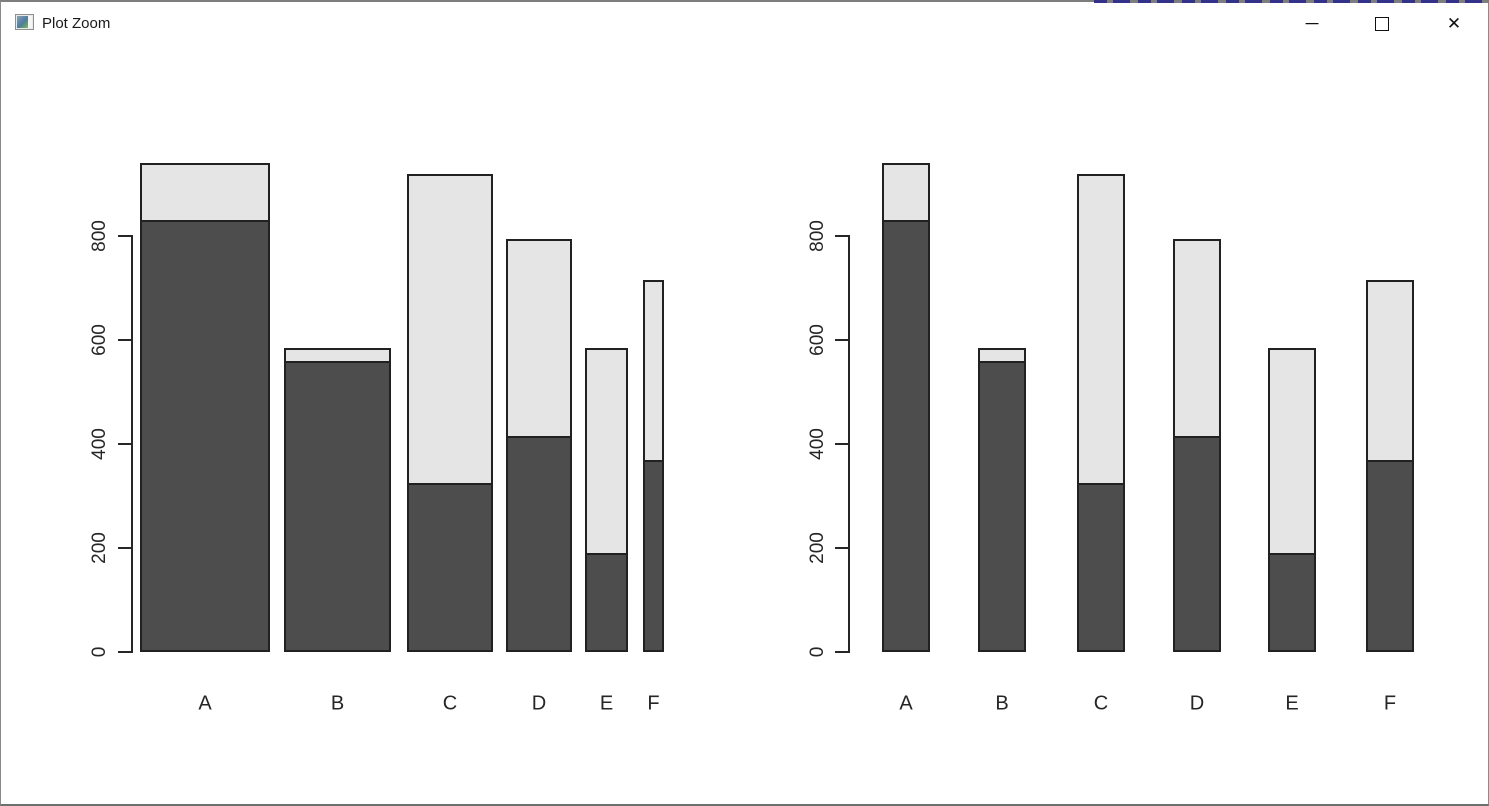  What do you see at coordinates (1454, 23) in the screenshot?
I see `close-button: ✕` at bounding box center [1454, 23].